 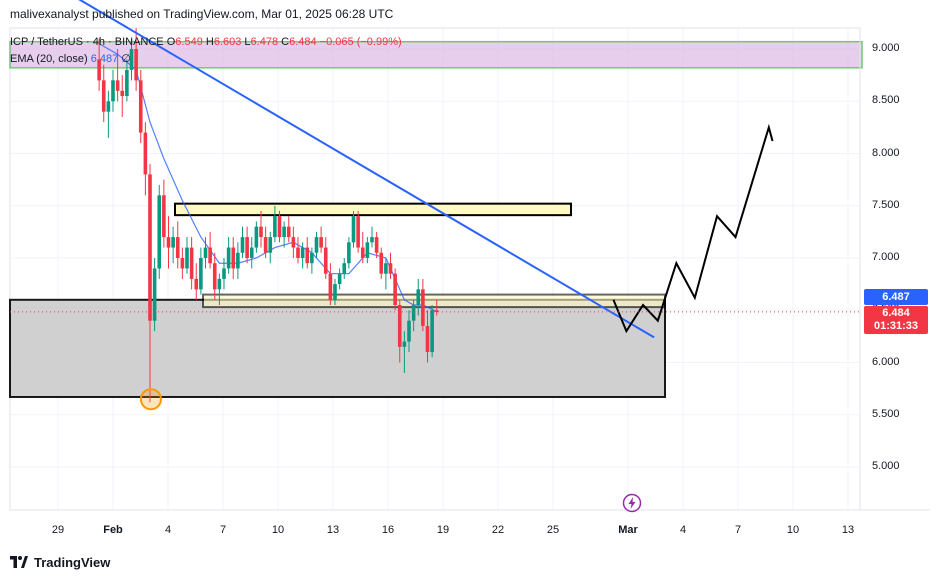 I want to click on price-tick-label: 7.500, so click(x=886, y=204).